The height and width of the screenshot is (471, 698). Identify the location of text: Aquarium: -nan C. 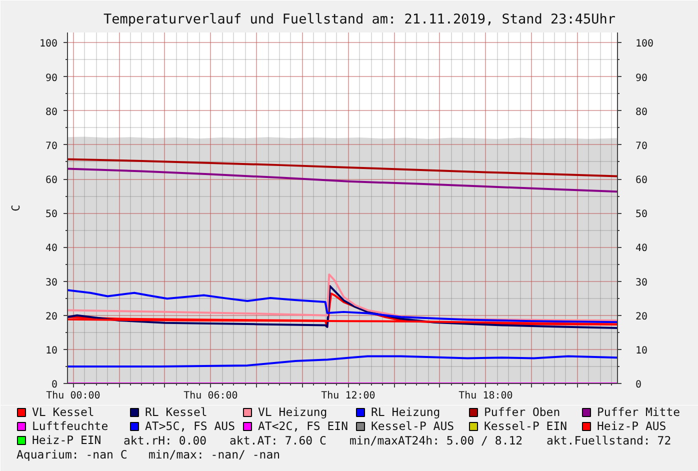
(72, 455).